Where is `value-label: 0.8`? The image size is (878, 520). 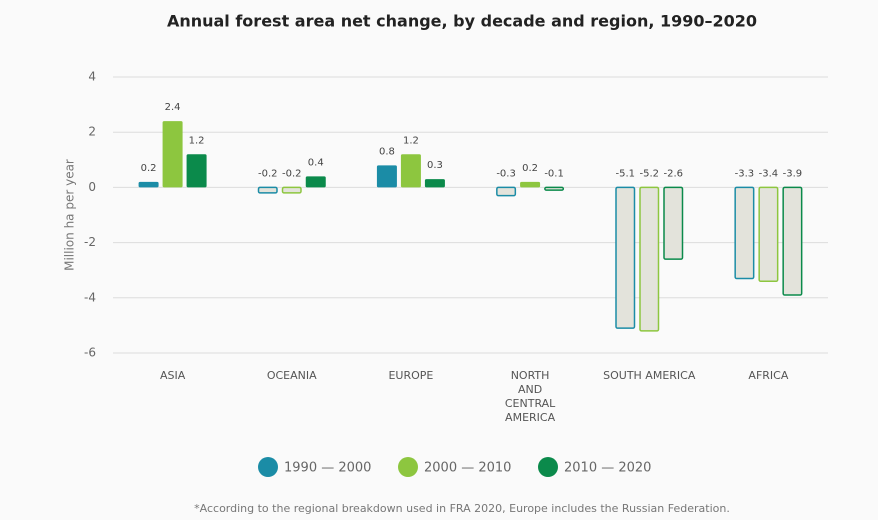 value-label: 0.8 is located at coordinates (387, 151).